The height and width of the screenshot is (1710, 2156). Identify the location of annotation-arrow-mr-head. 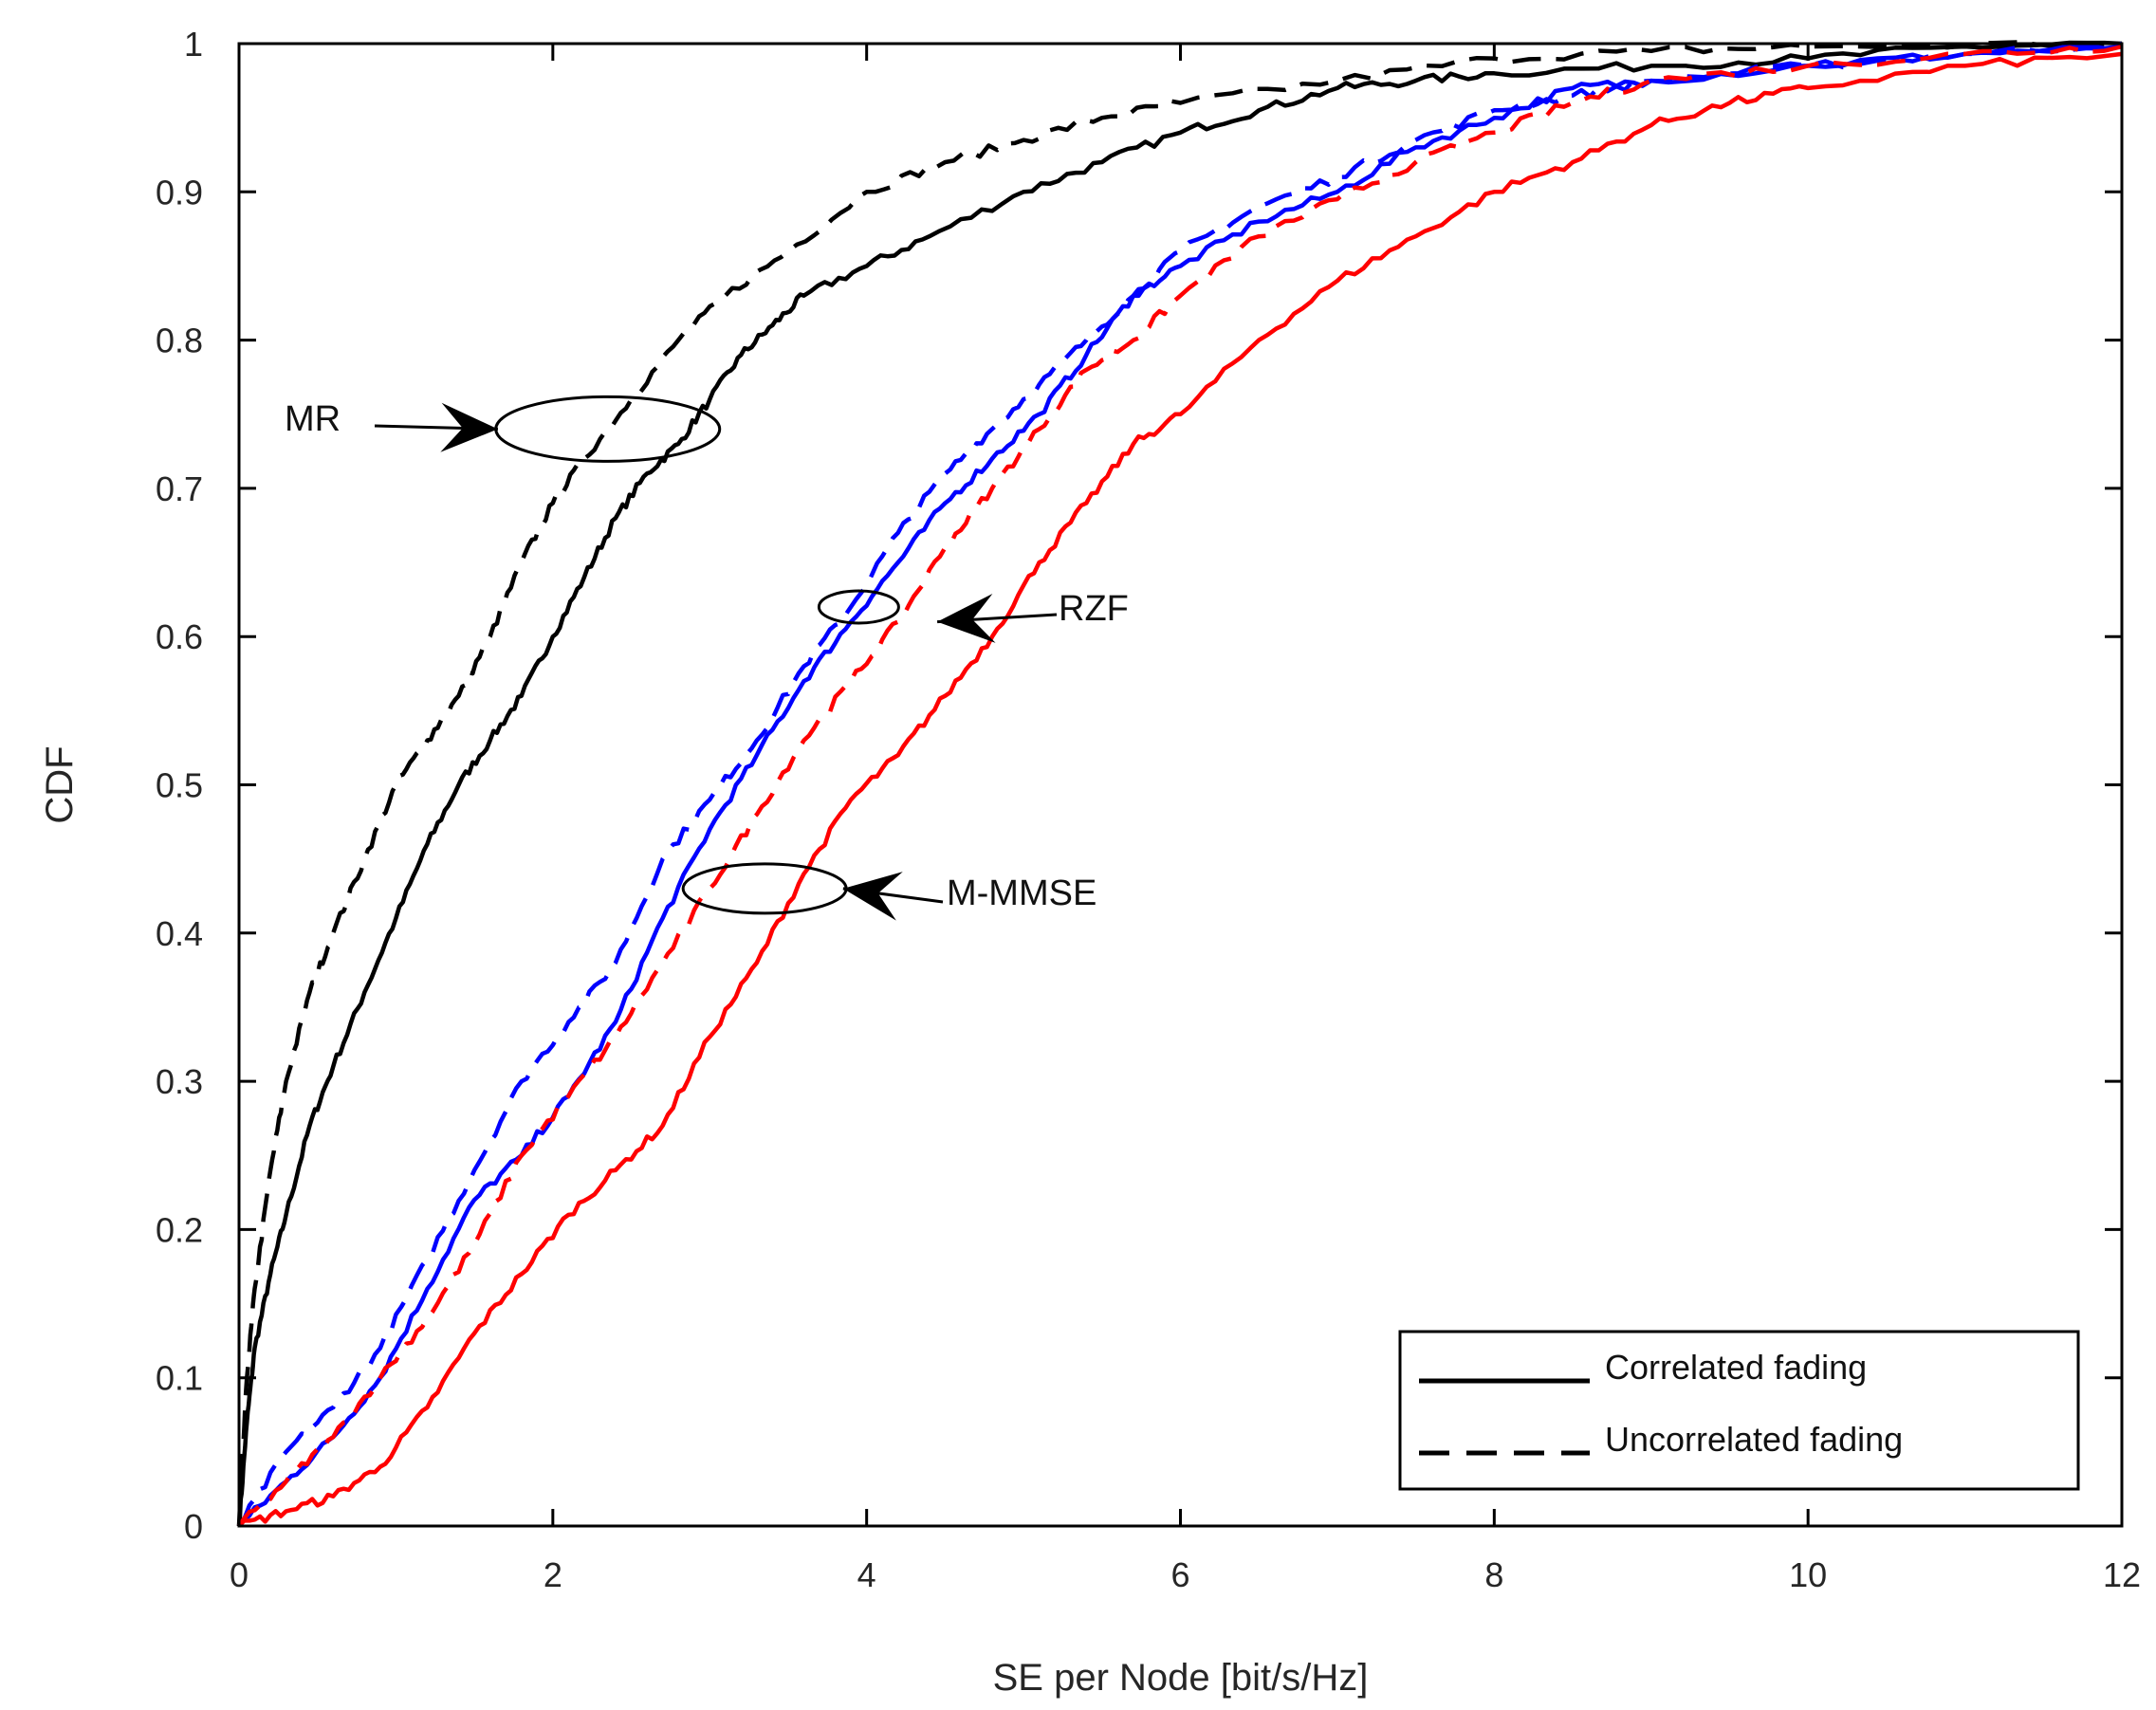
(469, 427).